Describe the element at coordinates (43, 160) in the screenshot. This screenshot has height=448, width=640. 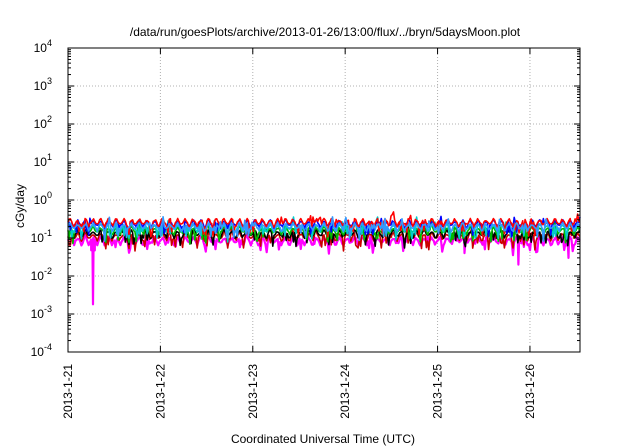
I see `y-tick-label: 10¹` at that location.